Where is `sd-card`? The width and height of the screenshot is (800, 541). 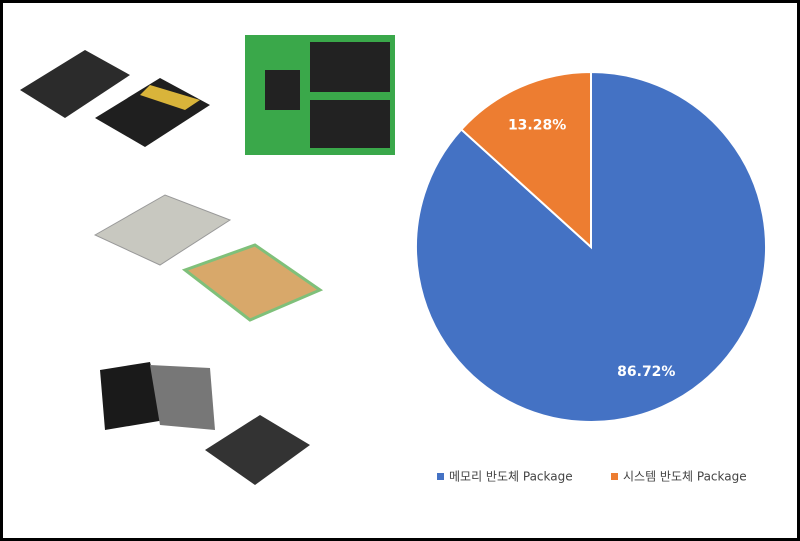
sd-card is located at coordinates (75, 84).